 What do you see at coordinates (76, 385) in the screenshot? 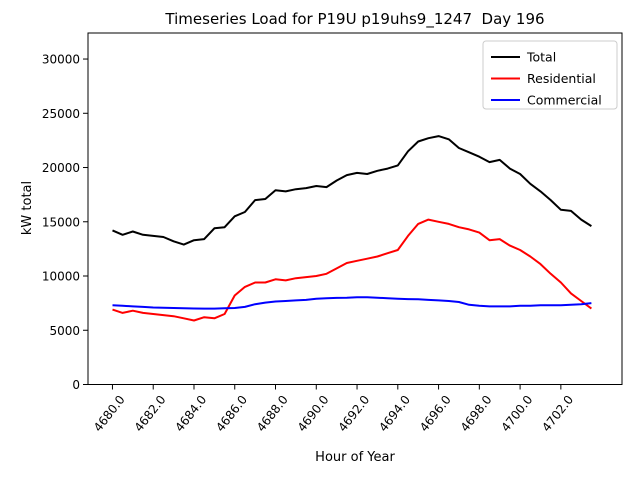
I see `y-tick-label: 0` at bounding box center [76, 385].